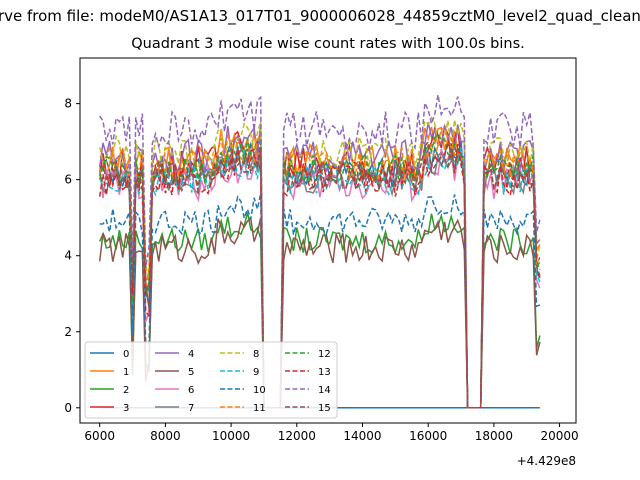 This screenshot has height=480, width=640. Describe the element at coordinates (68, 256) in the screenshot. I see `y-tick-label: 4` at that location.